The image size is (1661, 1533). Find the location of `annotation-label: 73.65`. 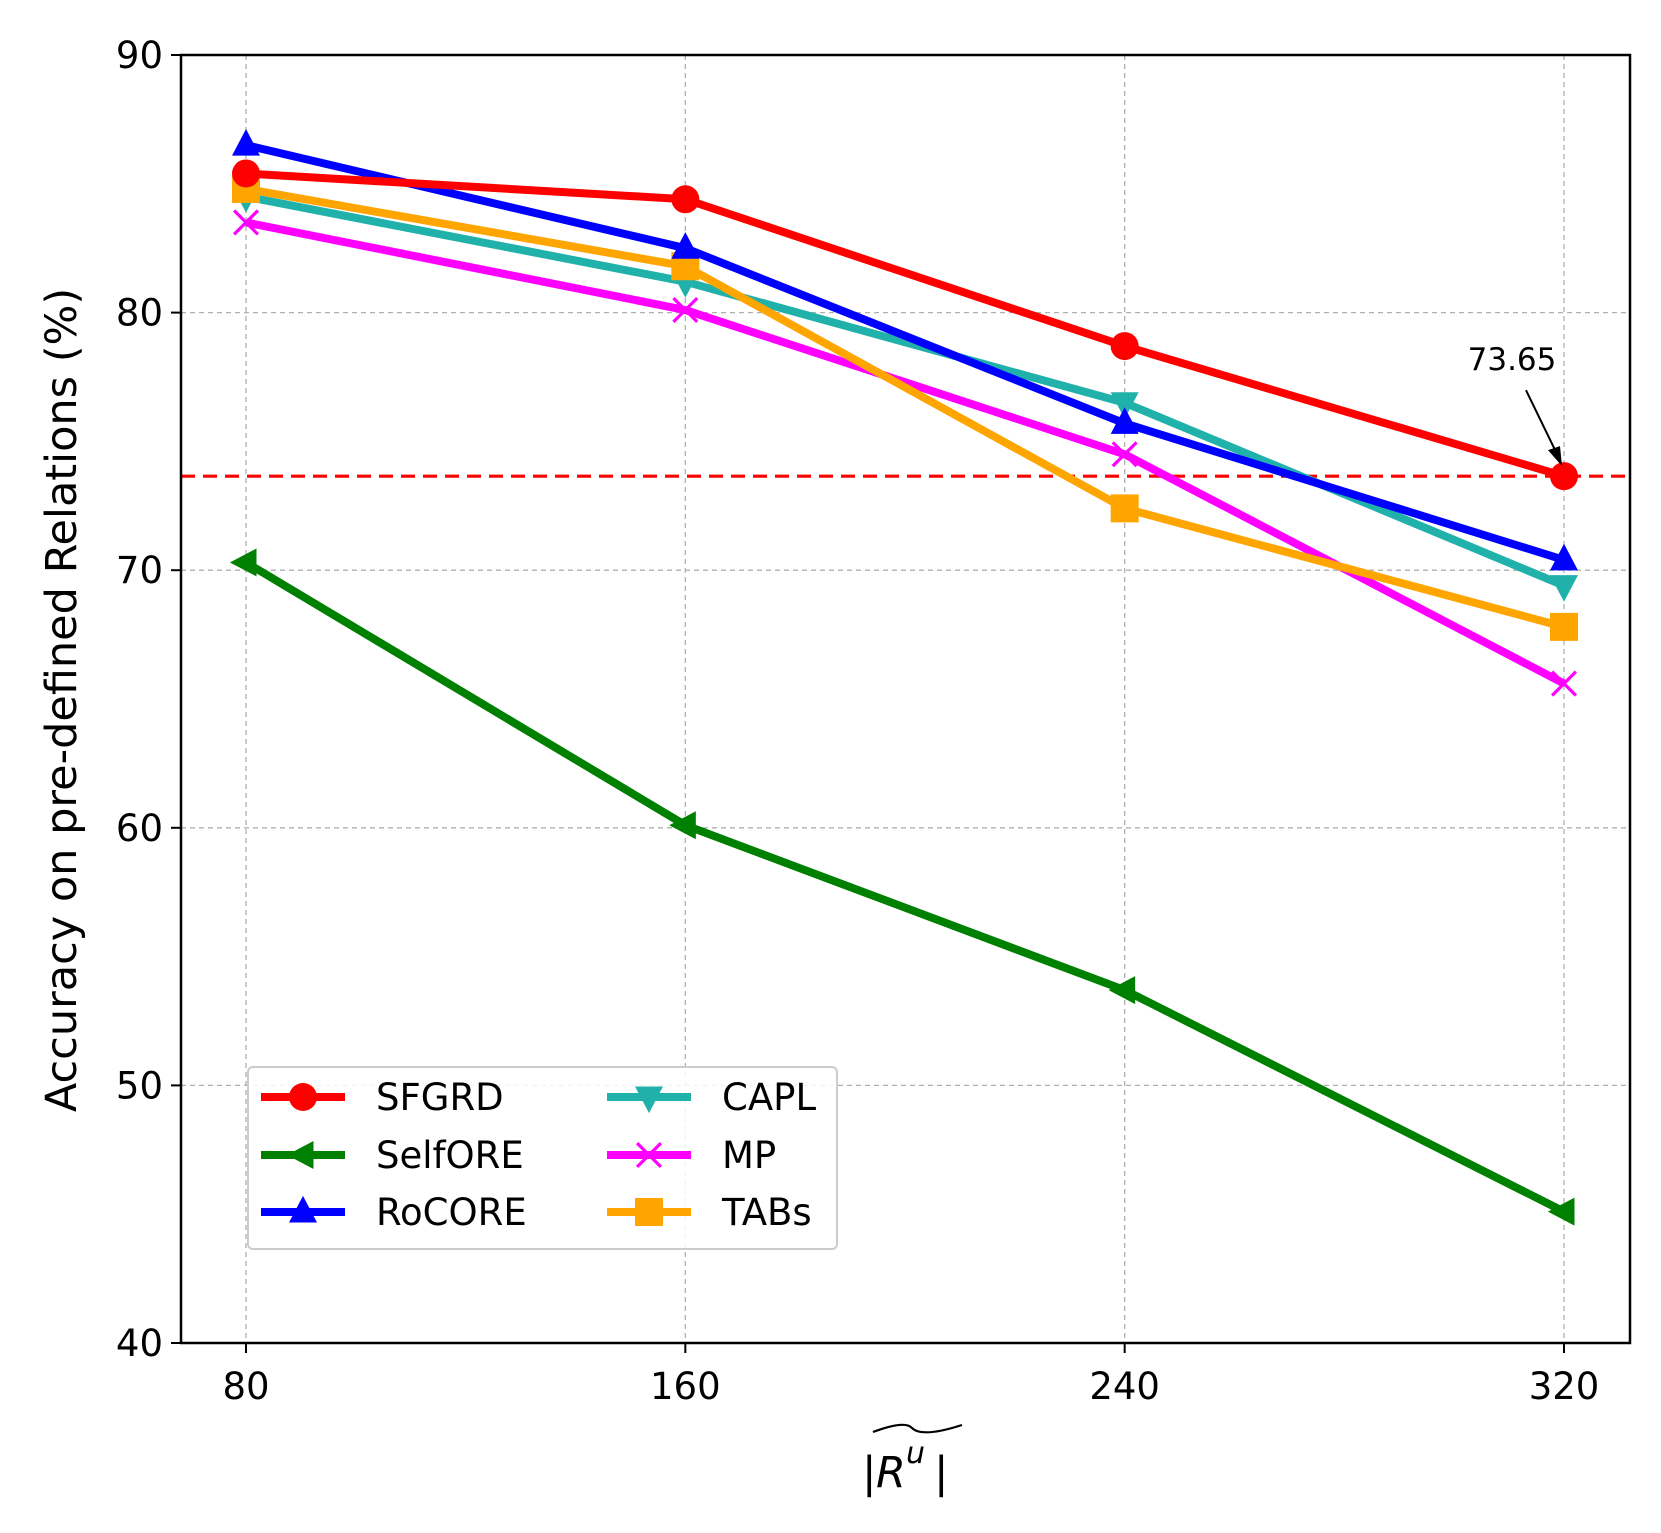

annotation-label: 73.65 is located at coordinates (1512, 360).